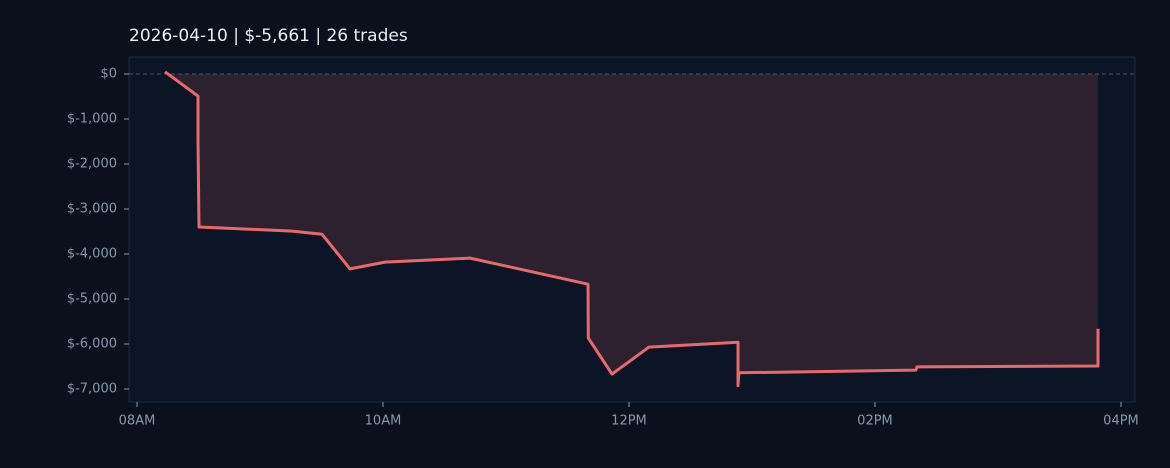 The height and width of the screenshot is (468, 1170). What do you see at coordinates (137, 421) in the screenshot?
I see `x-tick-label: 08AM` at bounding box center [137, 421].